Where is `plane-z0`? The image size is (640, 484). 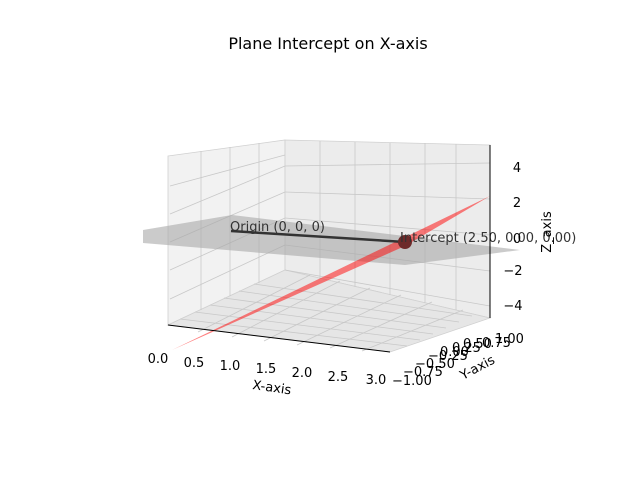
plane-z0 is located at coordinates (331, 240).